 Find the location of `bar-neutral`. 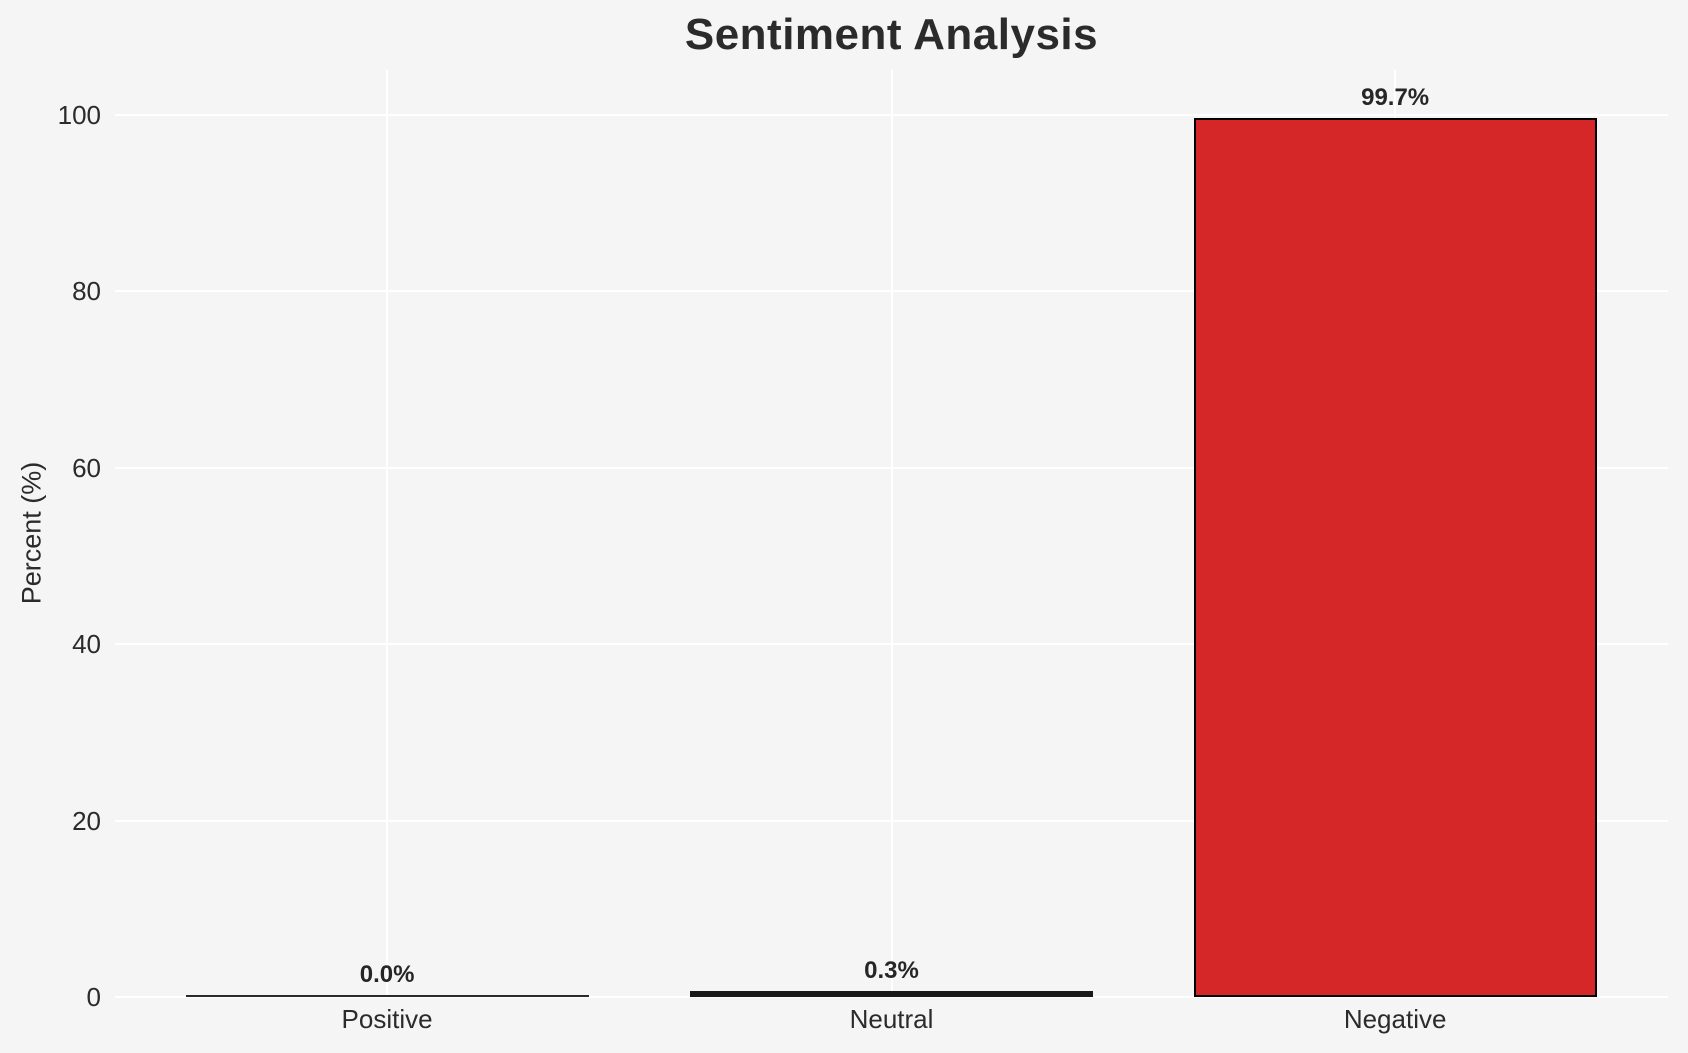

bar-neutral is located at coordinates (891, 993).